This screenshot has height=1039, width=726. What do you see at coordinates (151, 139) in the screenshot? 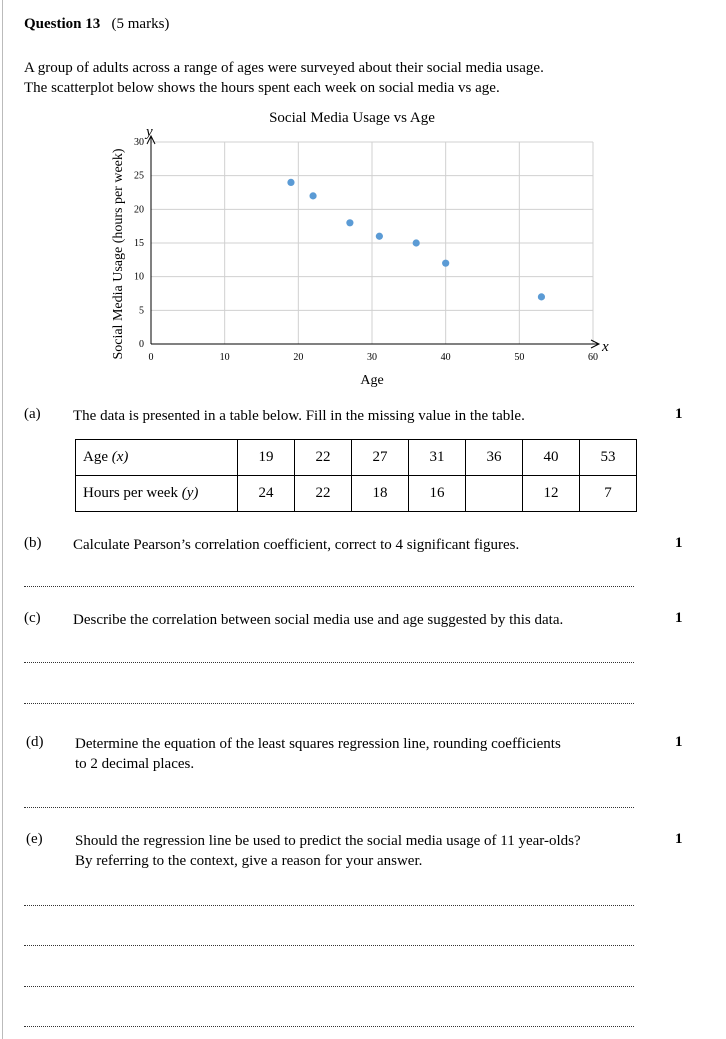
I see `y-axis-arrow` at bounding box center [151, 139].